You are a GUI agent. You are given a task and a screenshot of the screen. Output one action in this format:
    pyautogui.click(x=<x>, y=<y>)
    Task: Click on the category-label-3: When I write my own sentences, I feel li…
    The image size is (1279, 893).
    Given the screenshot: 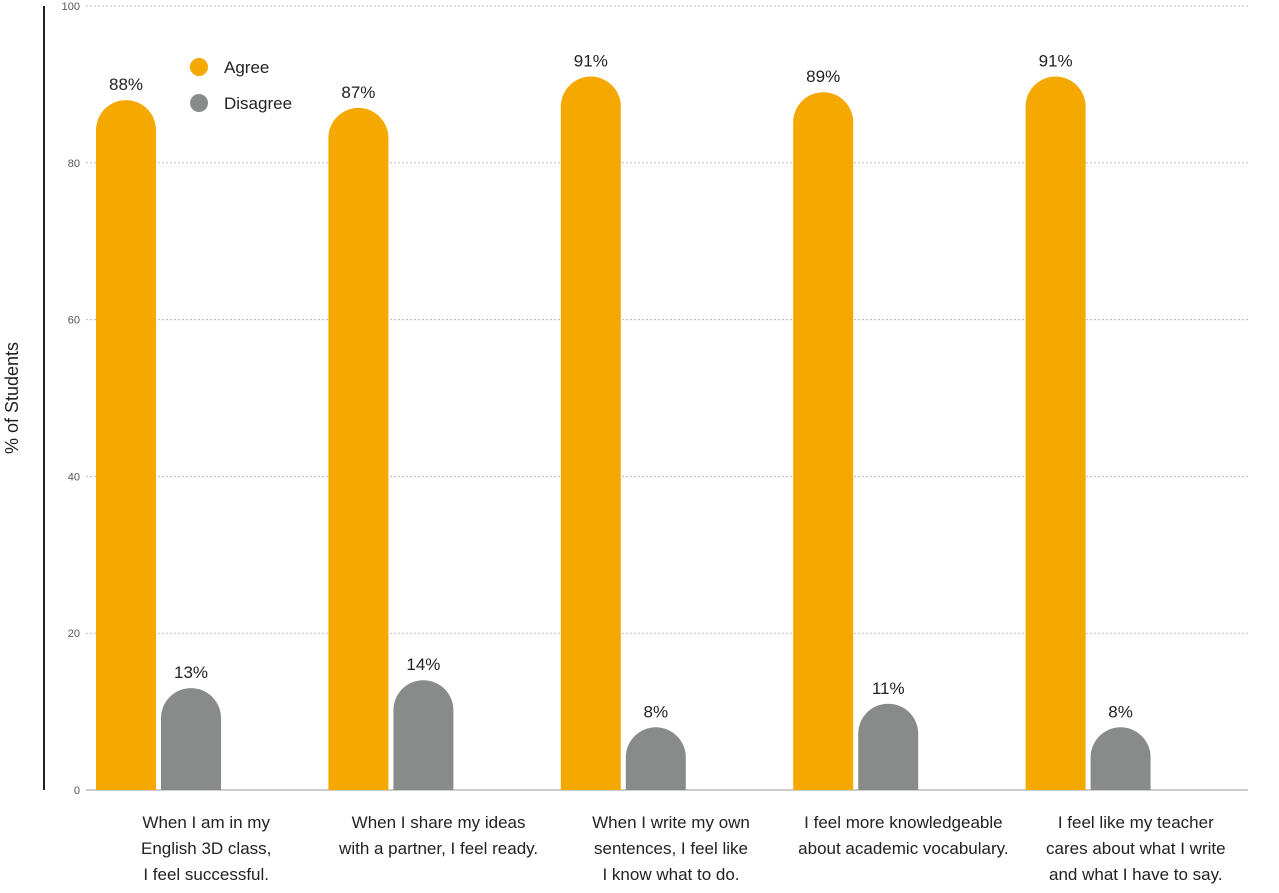 What is the action you would take?
    pyautogui.click(x=671, y=848)
    